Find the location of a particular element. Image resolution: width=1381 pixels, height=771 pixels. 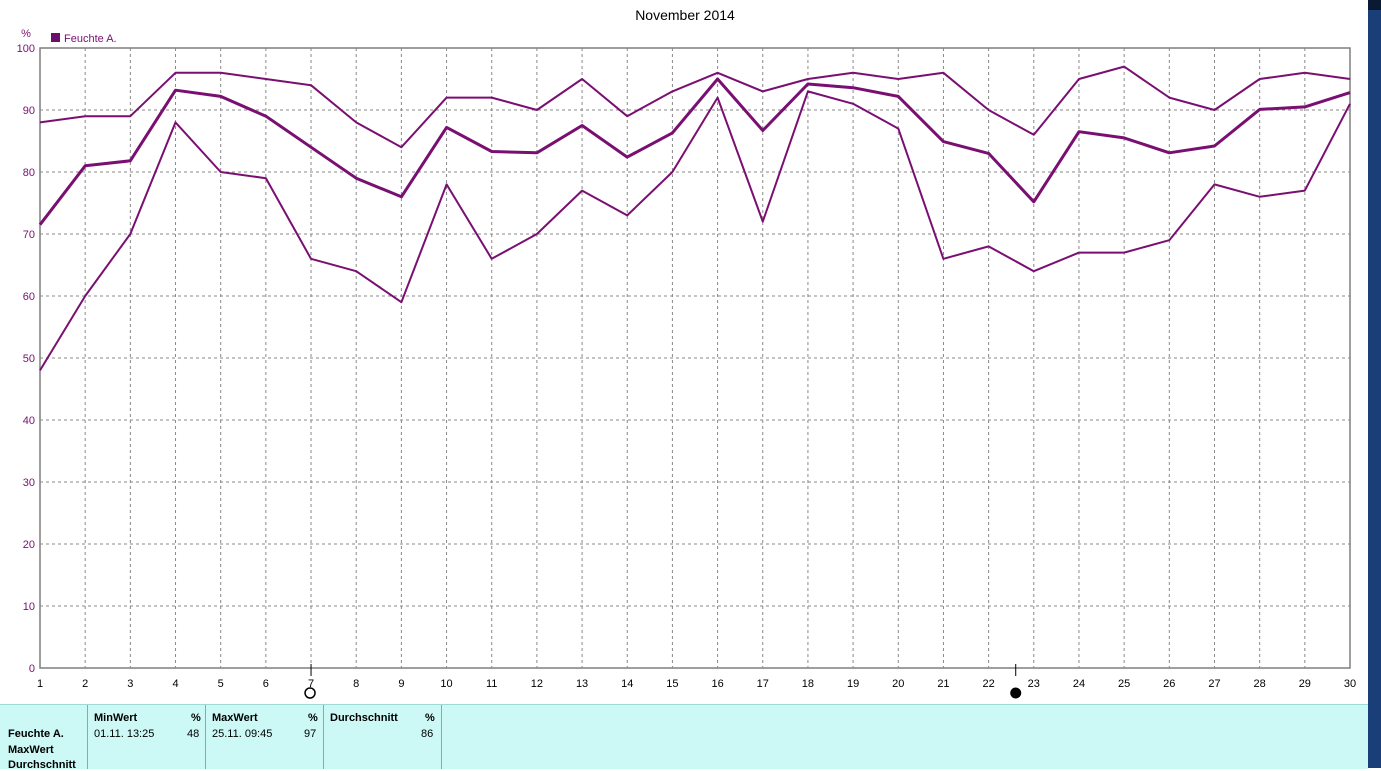

x-tick-label: 13 is located at coordinates (582, 684).